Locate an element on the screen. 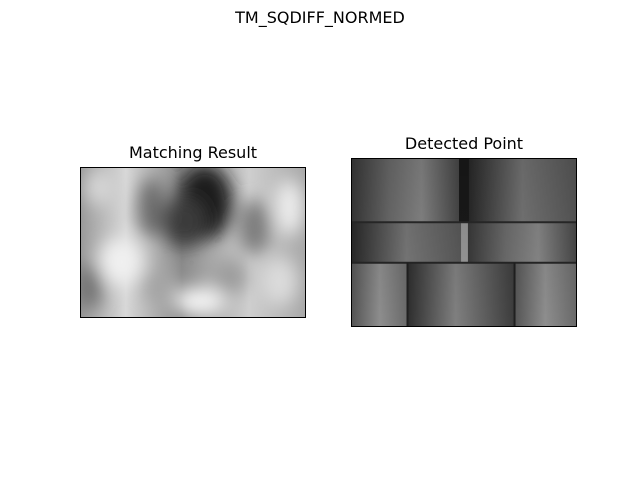  matching-result-title: Matching Result is located at coordinates (193, 152).